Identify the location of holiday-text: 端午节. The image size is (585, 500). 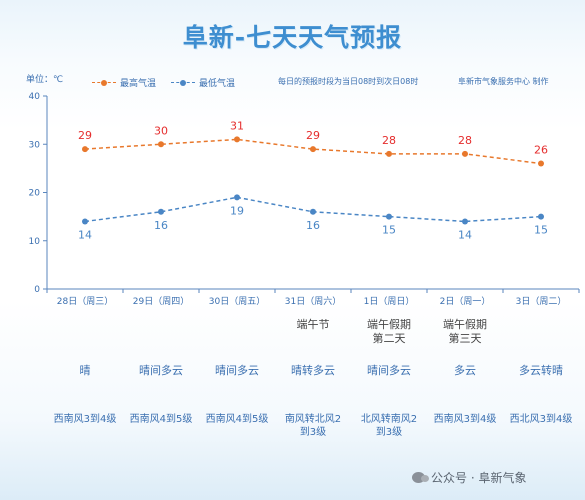
(313, 324).